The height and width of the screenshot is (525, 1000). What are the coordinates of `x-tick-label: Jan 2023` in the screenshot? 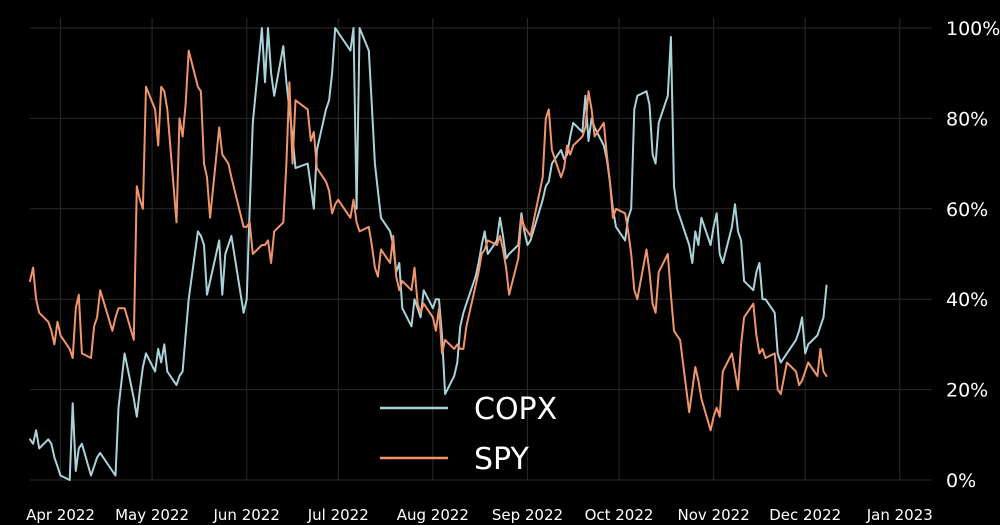 It's located at (899, 515).